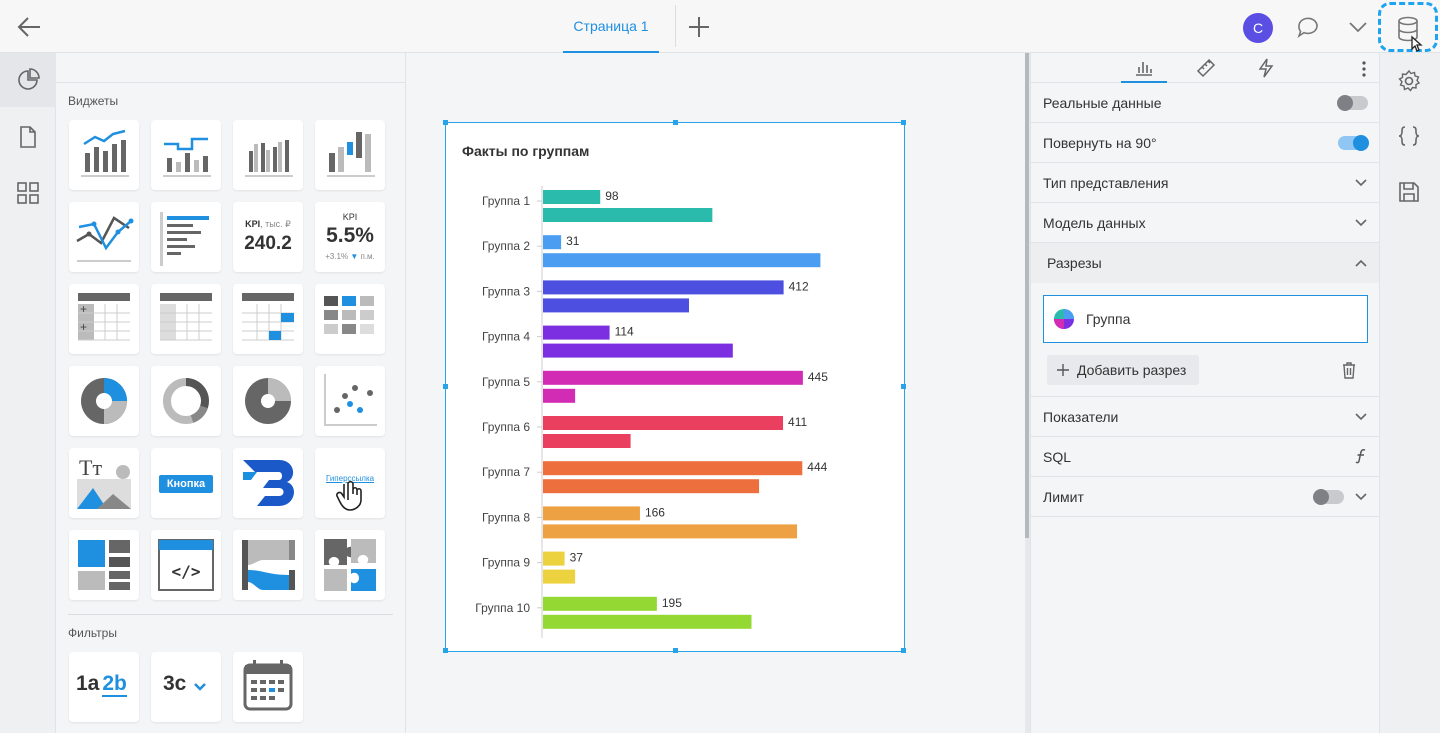 This screenshot has height=733, width=1440. Describe the element at coordinates (1258, 28) in the screenshot. I see `user-avatar: С` at that location.